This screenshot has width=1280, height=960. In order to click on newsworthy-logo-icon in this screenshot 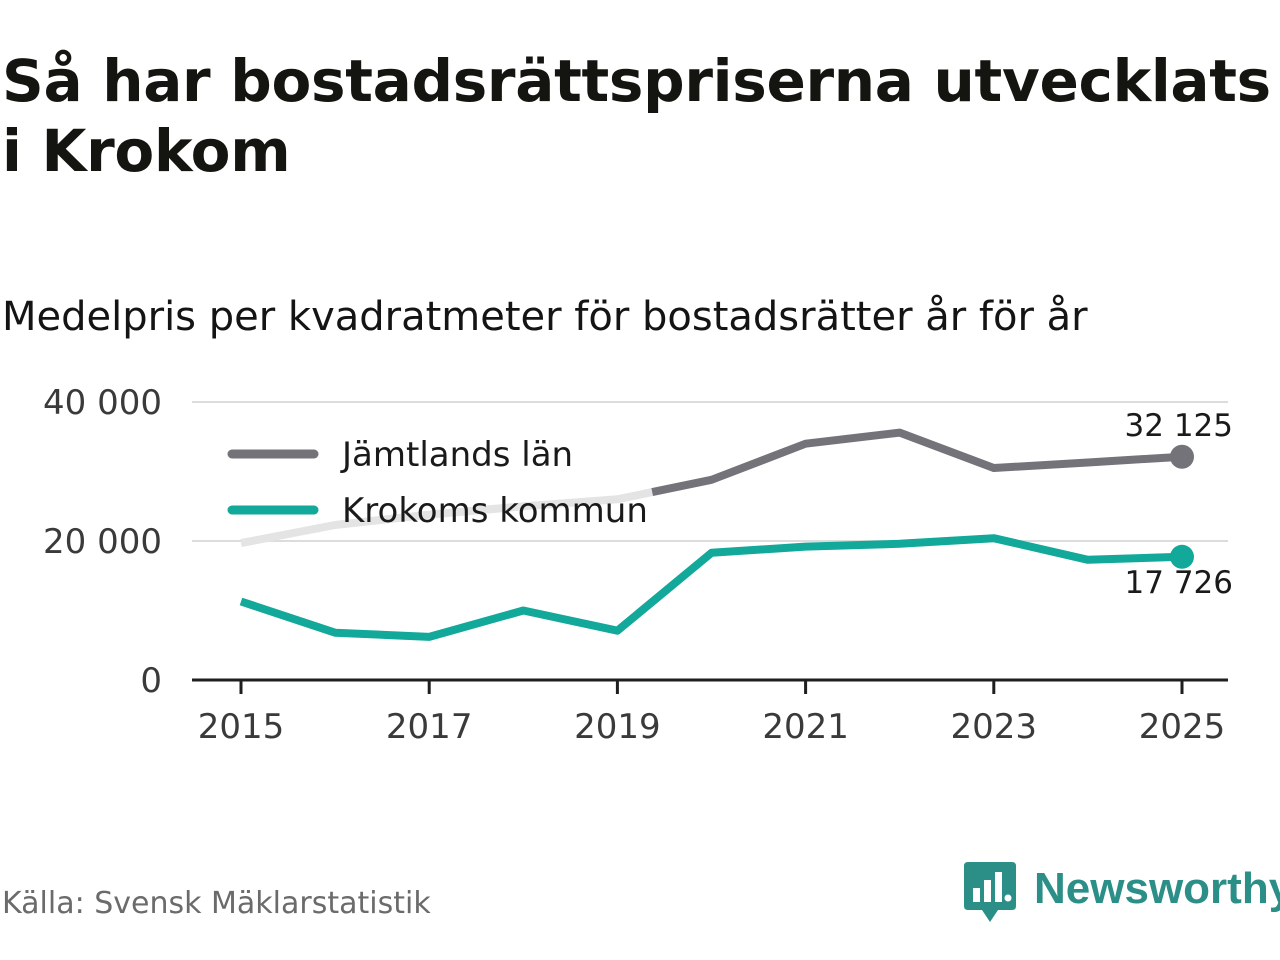, I will do `click(990, 892)`.